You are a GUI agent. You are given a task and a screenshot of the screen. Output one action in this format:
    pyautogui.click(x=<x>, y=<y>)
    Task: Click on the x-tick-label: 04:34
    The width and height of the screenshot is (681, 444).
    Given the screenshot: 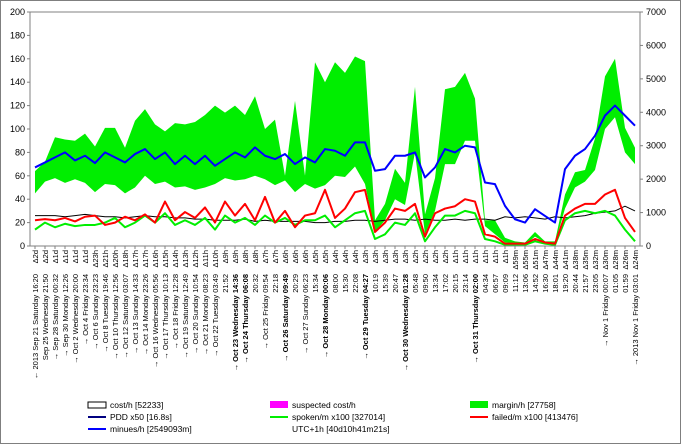 What is the action you would take?
    pyautogui.click(x=485, y=283)
    